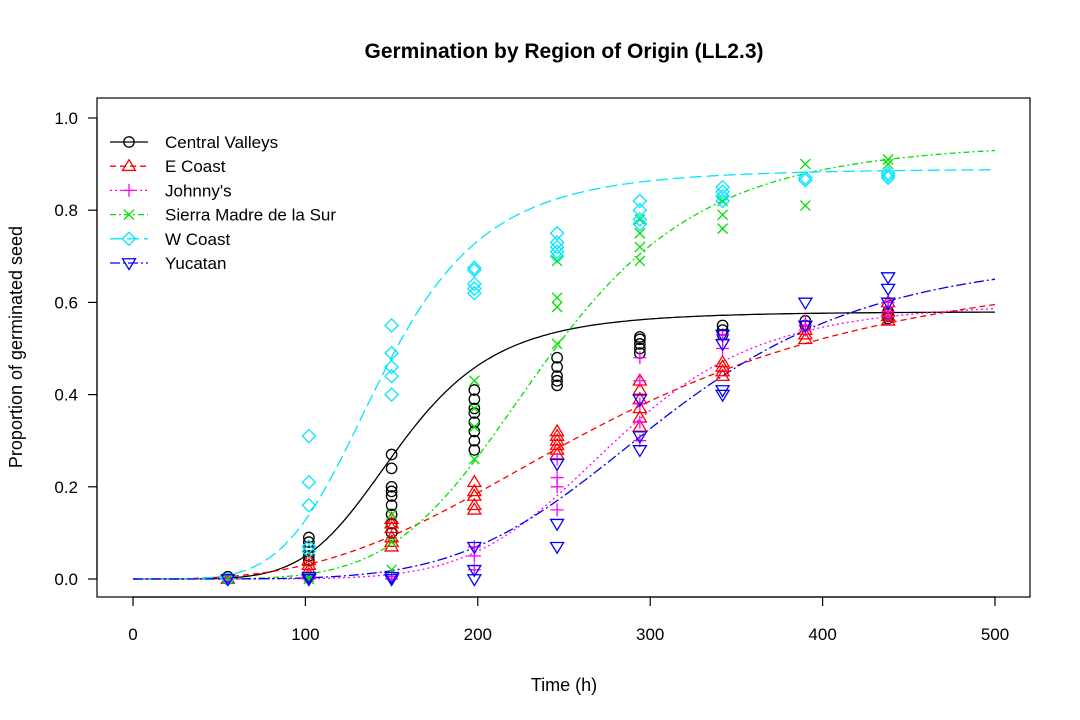 The height and width of the screenshot is (720, 1080). What do you see at coordinates (221, 142) in the screenshot?
I see `legend-label: Central Valleys` at bounding box center [221, 142].